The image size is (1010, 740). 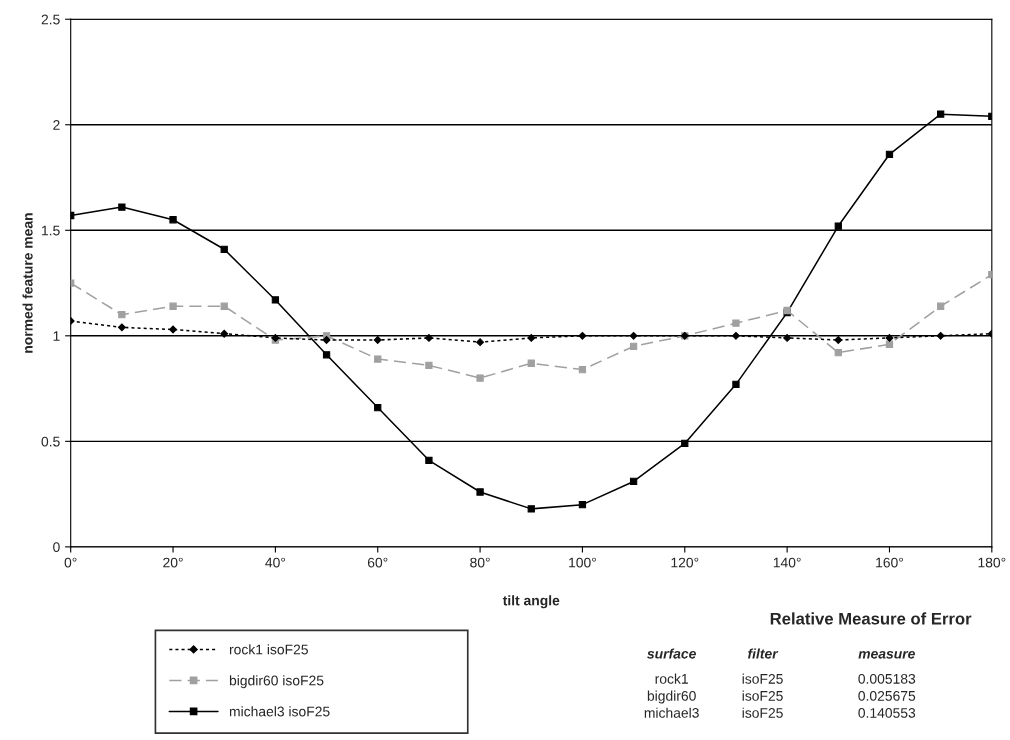 I want to click on text: 0.025675, so click(x=887, y=695).